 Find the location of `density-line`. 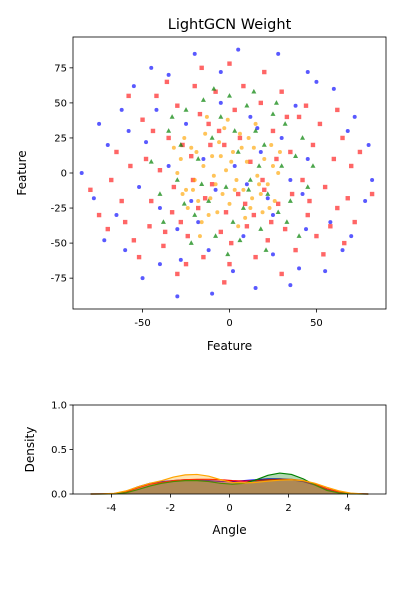

density-line is located at coordinates (229, 483).